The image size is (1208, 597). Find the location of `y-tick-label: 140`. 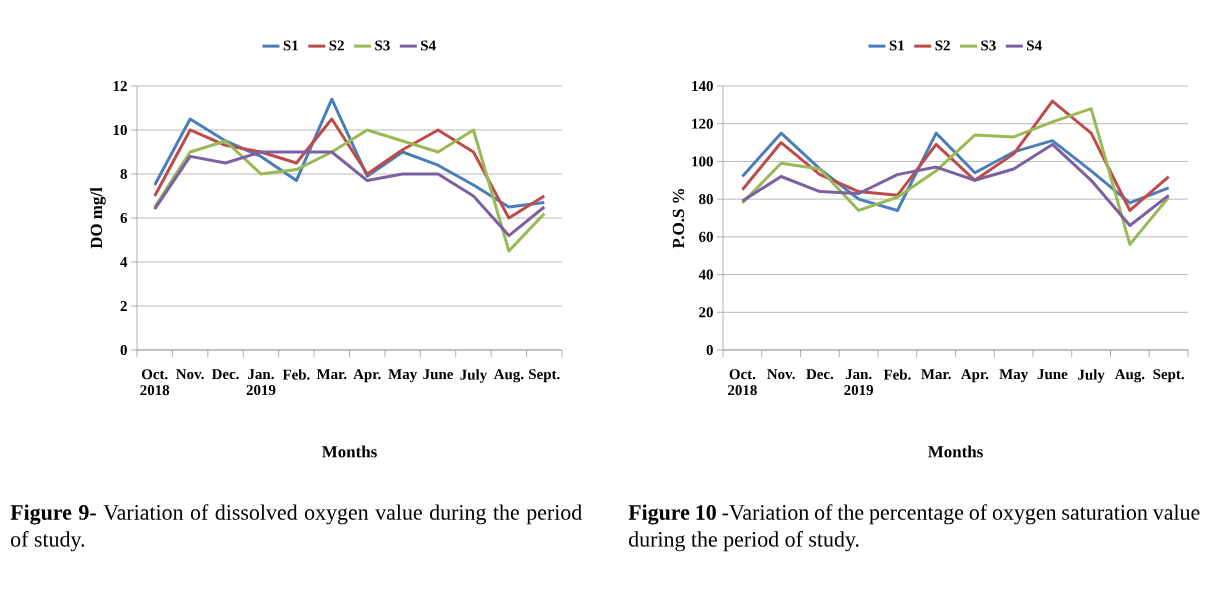

y-tick-label: 140 is located at coordinates (702, 86).